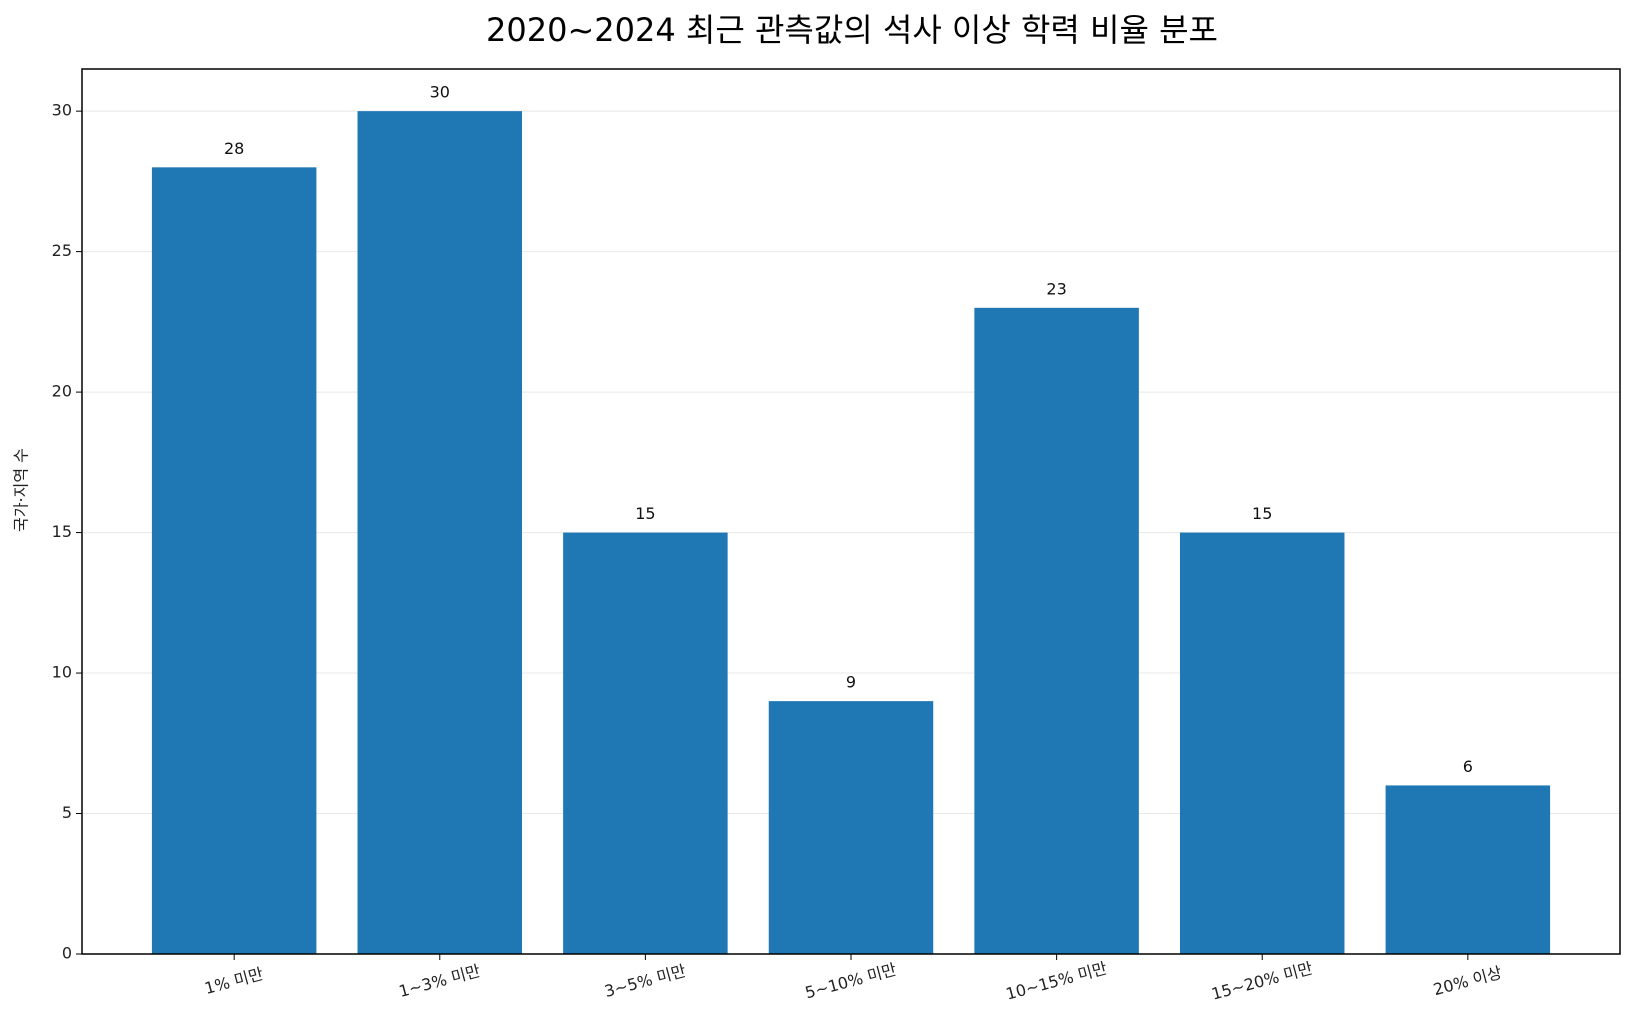 This screenshot has width=1635, height=1035. What do you see at coordinates (1262, 980) in the screenshot?
I see `x-tick-label: 15~20% 미만` at bounding box center [1262, 980].